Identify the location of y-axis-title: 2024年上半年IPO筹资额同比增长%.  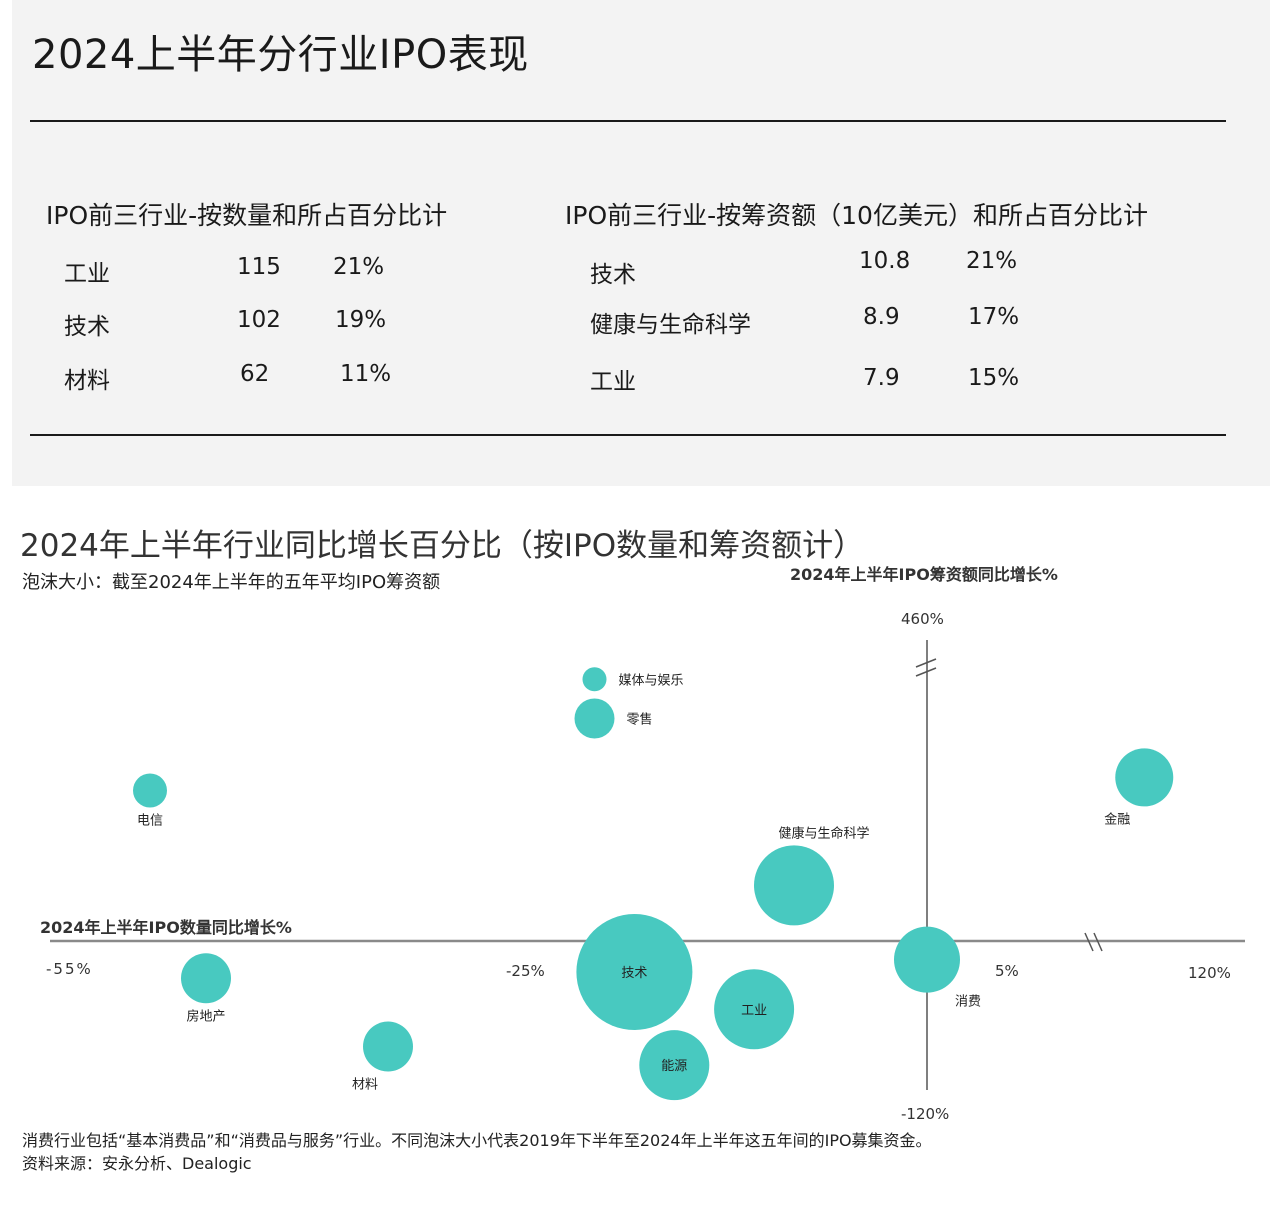
(924, 574).